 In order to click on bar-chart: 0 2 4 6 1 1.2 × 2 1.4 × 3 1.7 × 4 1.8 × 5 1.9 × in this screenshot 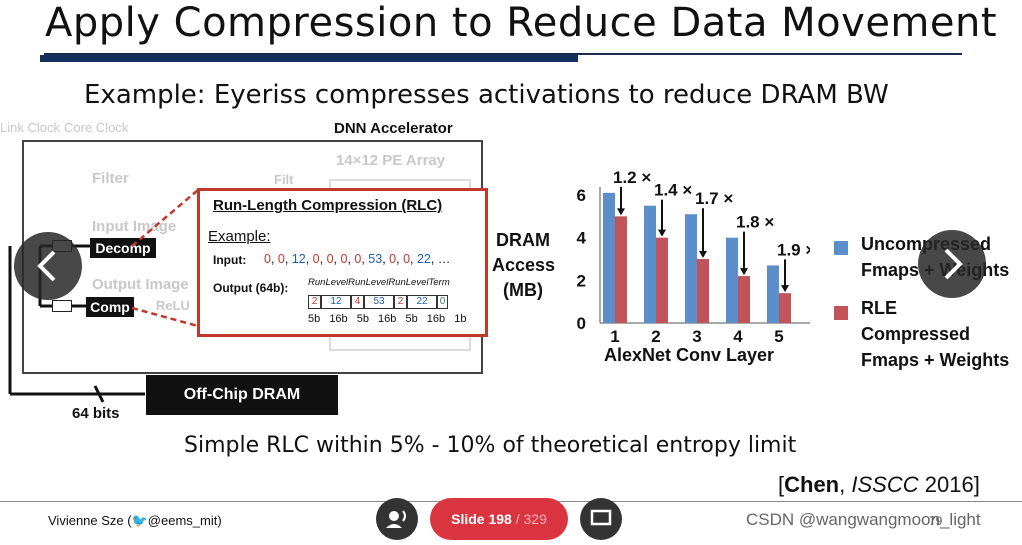, I will do `click(693, 257)`.